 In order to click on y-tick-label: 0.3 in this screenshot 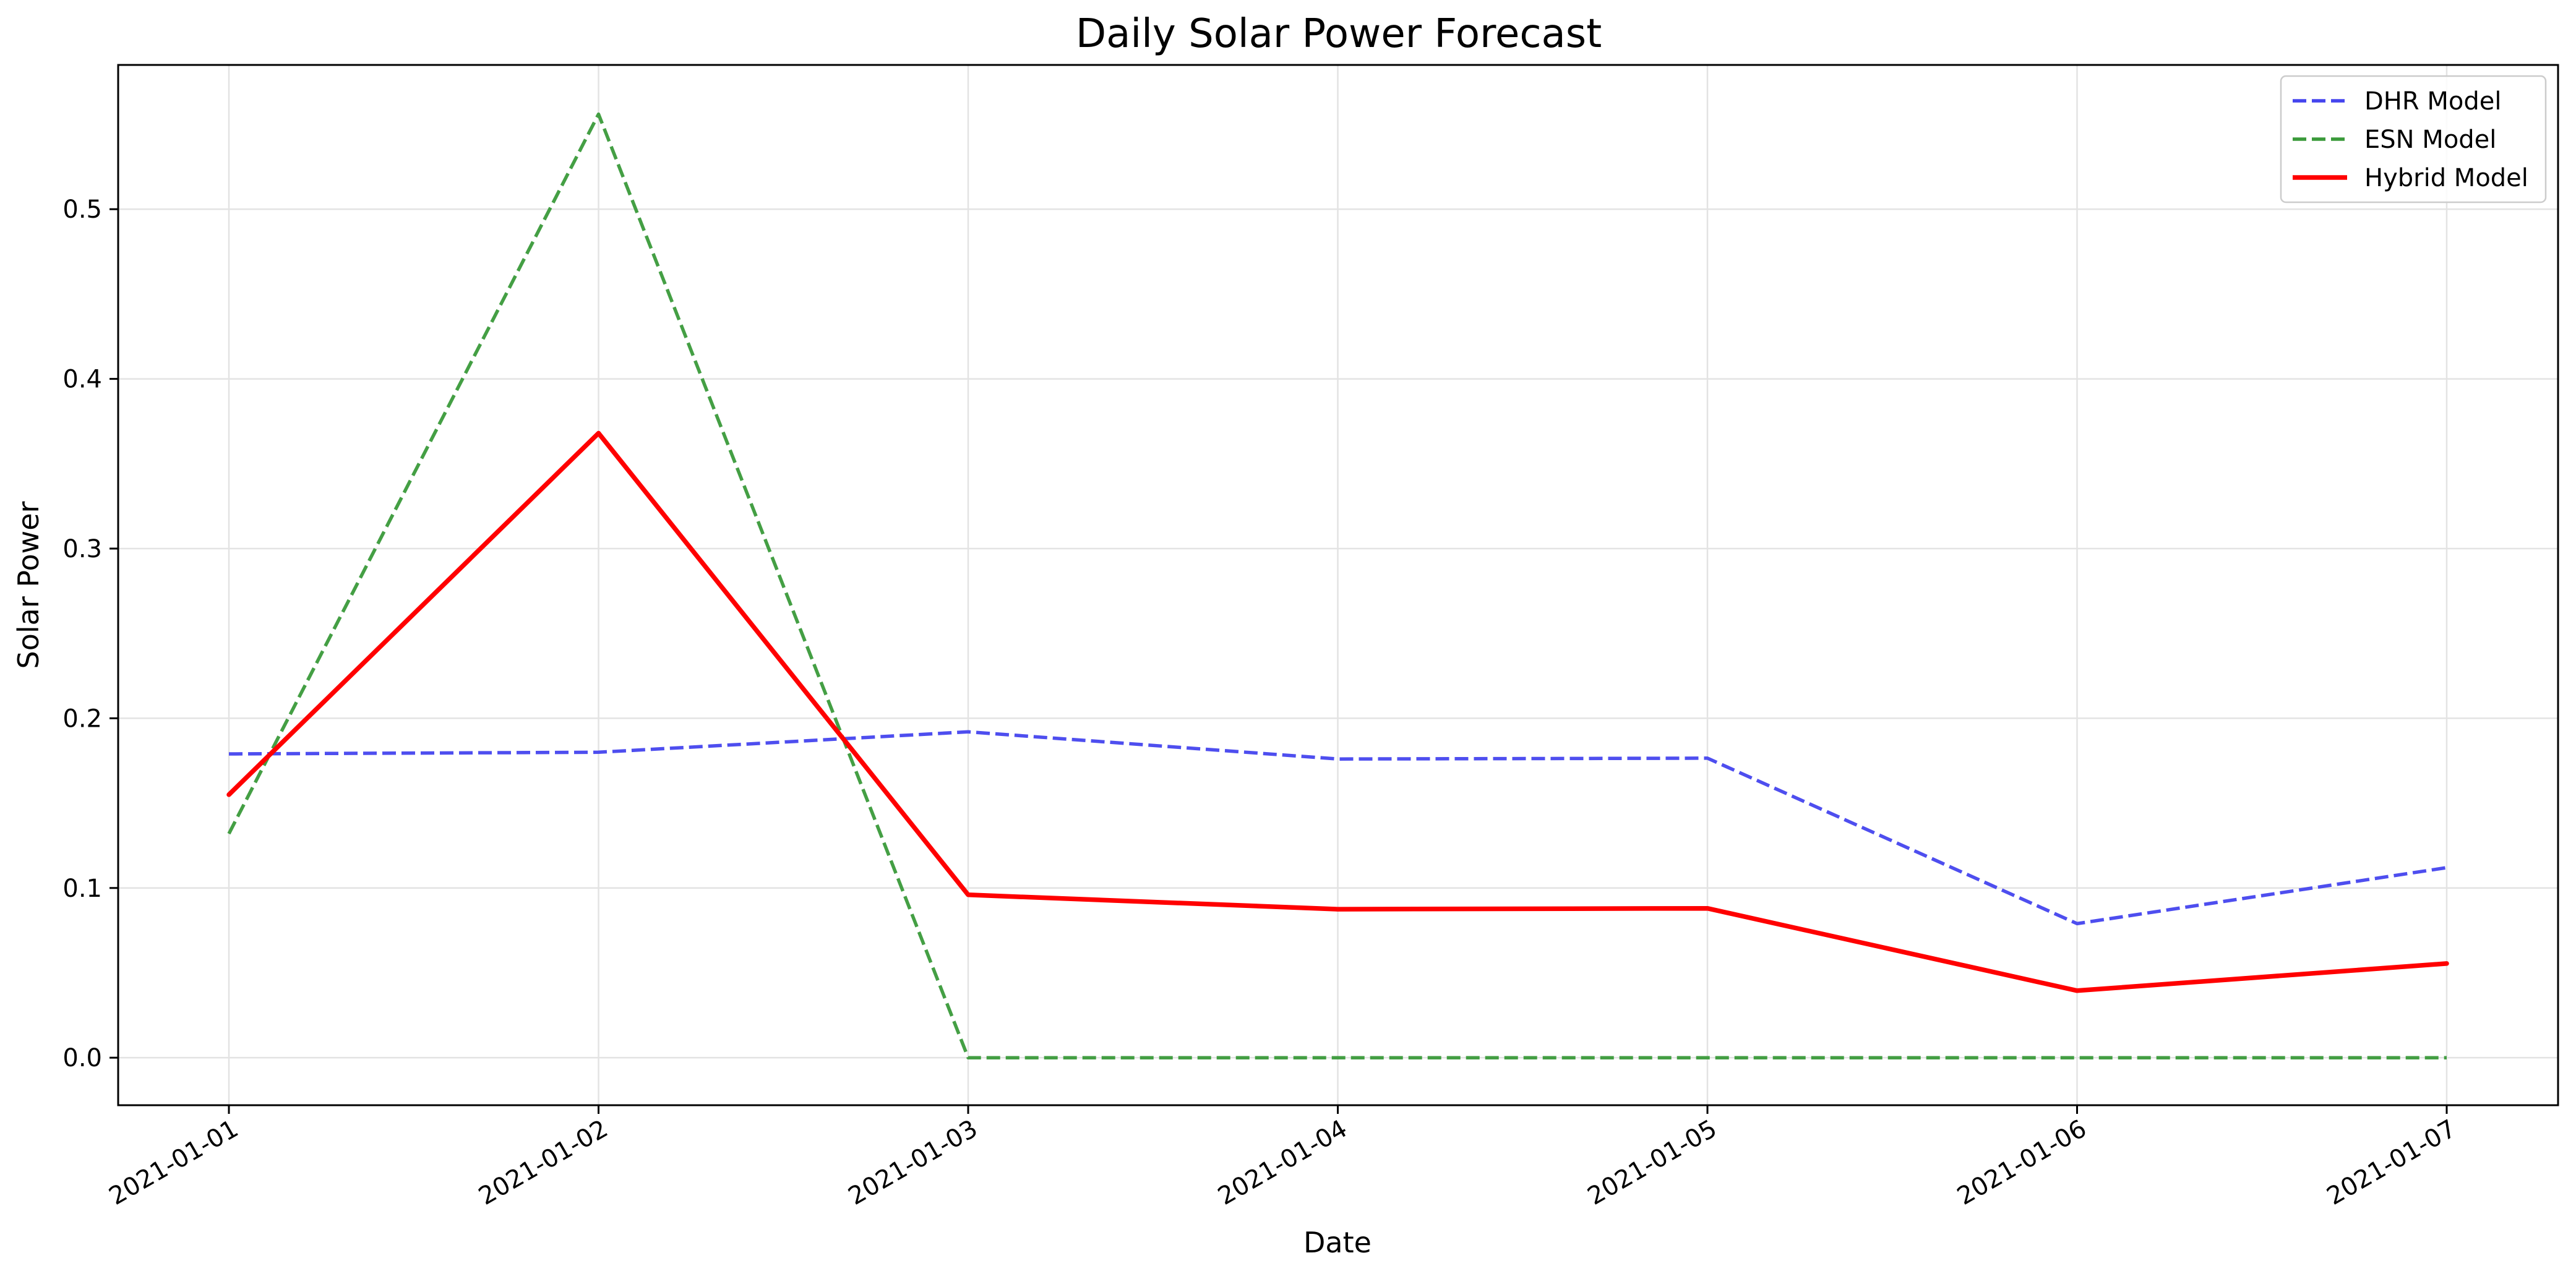, I will do `click(82, 549)`.